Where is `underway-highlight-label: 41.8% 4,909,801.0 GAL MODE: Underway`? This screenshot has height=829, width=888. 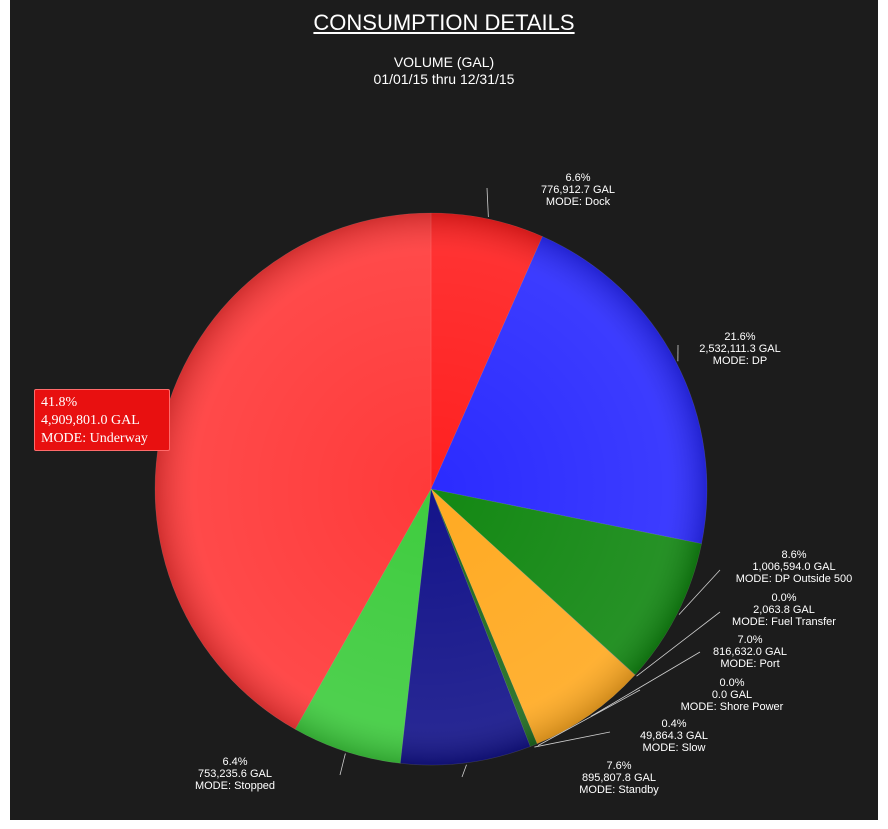 underway-highlight-label: 41.8% 4,909,801.0 GAL MODE: Underway is located at coordinates (102, 420).